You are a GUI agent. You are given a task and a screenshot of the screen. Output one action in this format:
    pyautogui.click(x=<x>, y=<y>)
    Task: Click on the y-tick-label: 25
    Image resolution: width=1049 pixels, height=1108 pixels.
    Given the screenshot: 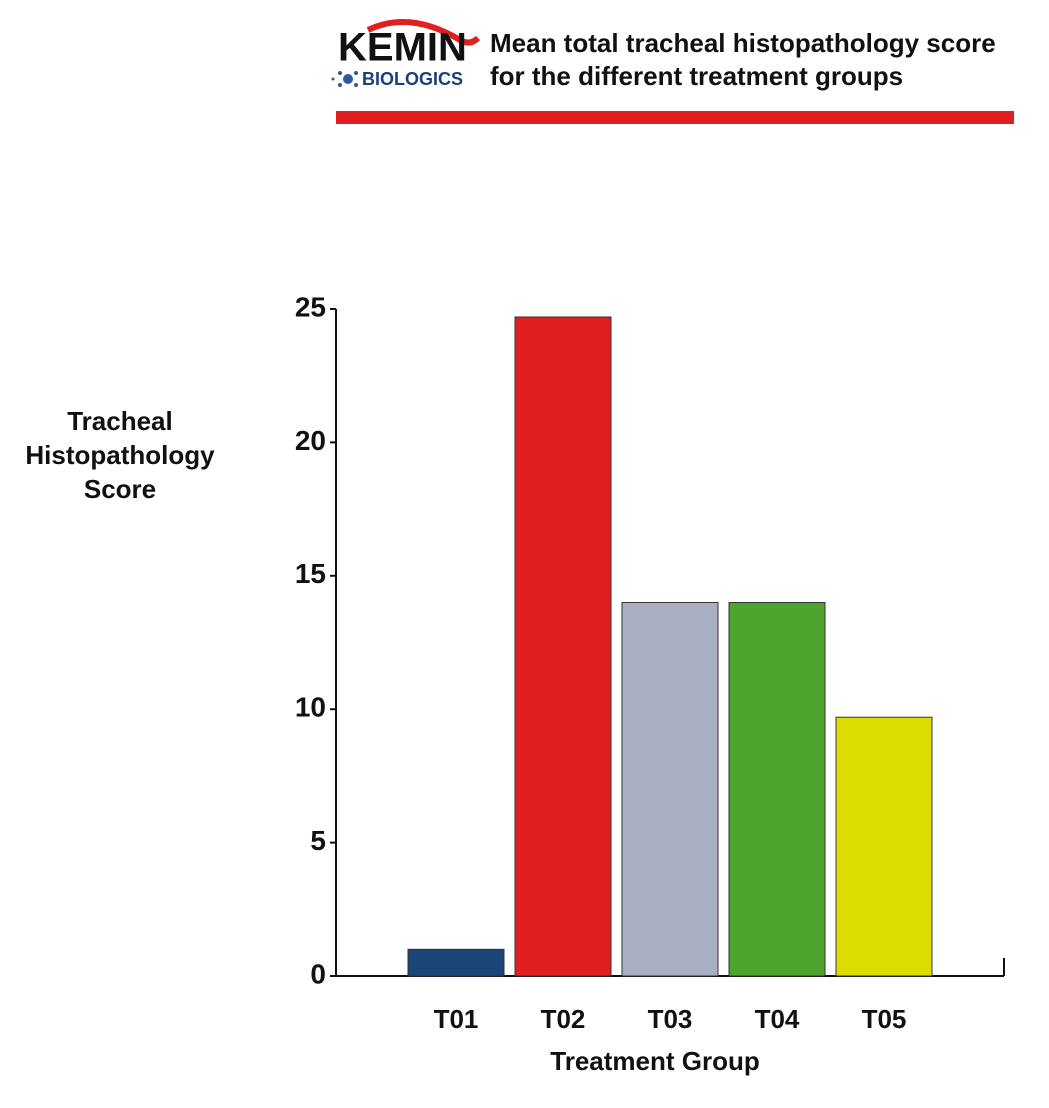 What is the action you would take?
    pyautogui.click(x=310, y=306)
    